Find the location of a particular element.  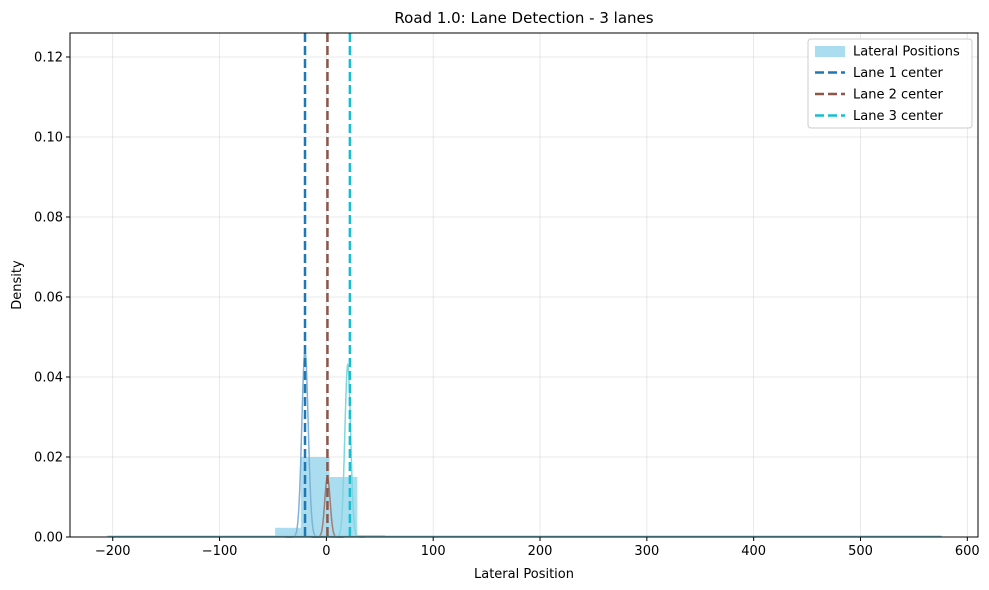

x-tick-label: 600 is located at coordinates (967, 551).